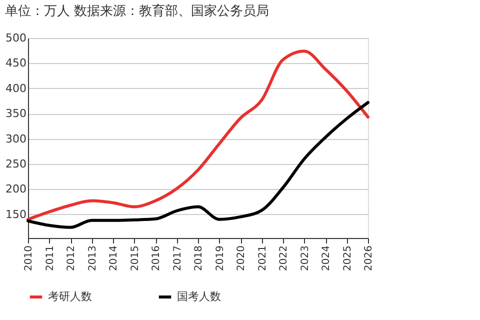 The image size is (480, 320). Describe the element at coordinates (16, 214) in the screenshot. I see `y-tick-label: 150` at that location.